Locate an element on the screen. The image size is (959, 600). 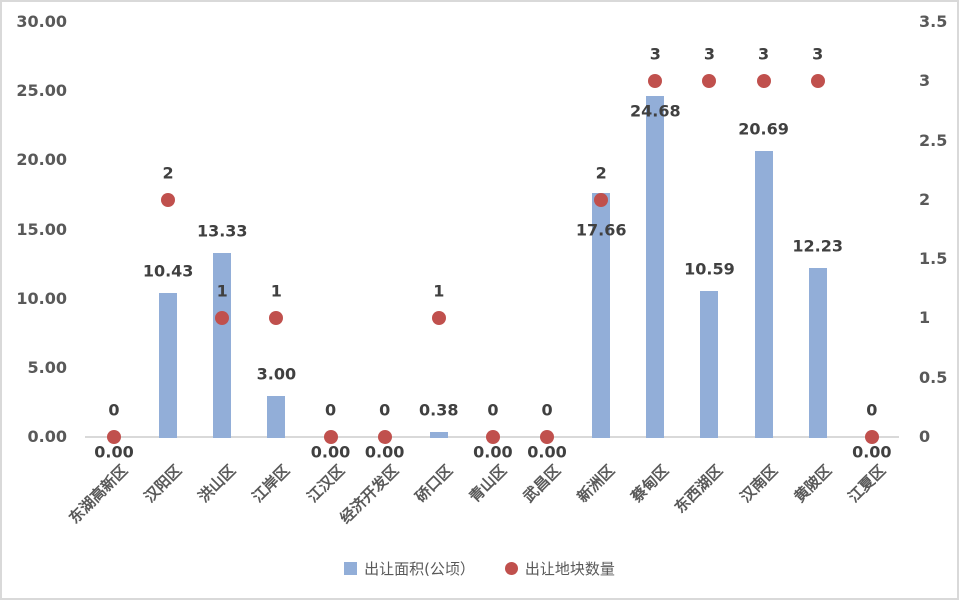
legend-item-area: 出让面积(公顷） is located at coordinates (409, 568).